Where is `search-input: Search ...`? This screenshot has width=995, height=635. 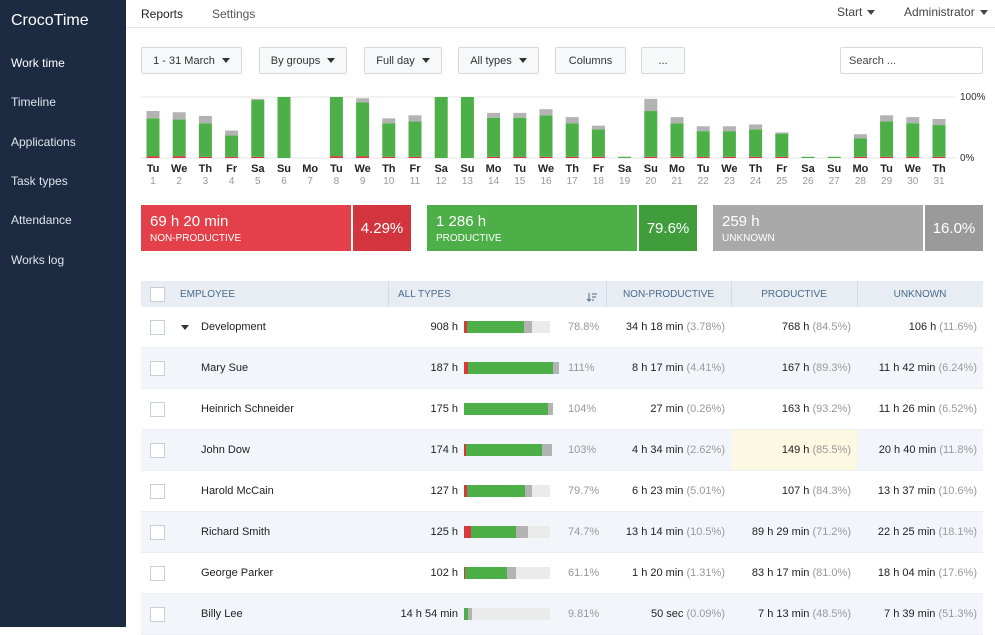 search-input: Search ... is located at coordinates (911, 60).